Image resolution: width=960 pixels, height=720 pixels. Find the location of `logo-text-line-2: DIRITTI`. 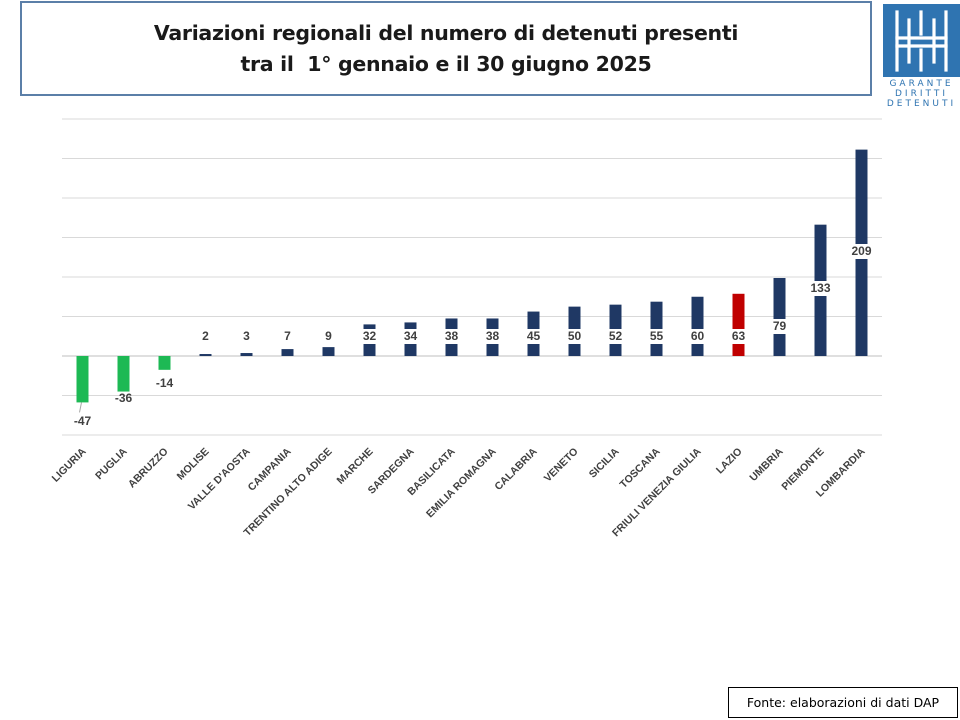

logo-text-line-2: DIRITTI is located at coordinates (921, 94).